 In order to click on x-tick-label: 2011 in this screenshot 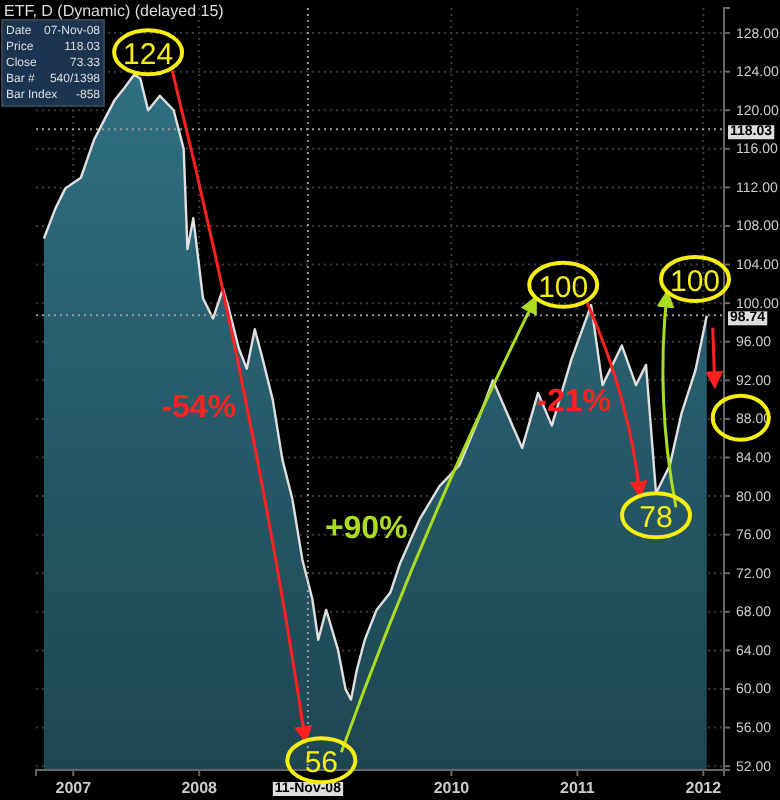, I will do `click(578, 788)`.